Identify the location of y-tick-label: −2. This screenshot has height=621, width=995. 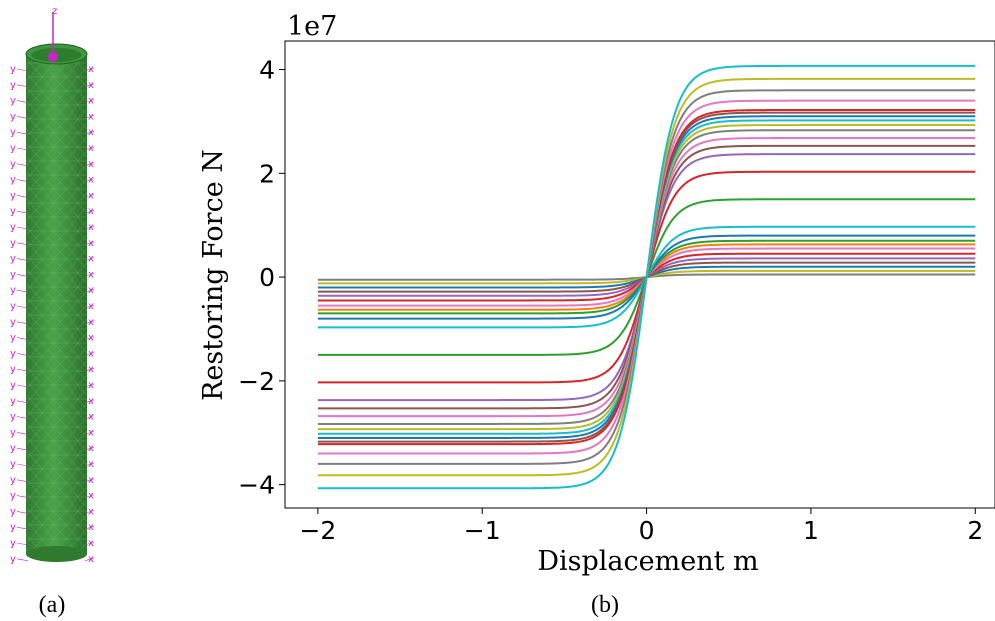
(256, 381).